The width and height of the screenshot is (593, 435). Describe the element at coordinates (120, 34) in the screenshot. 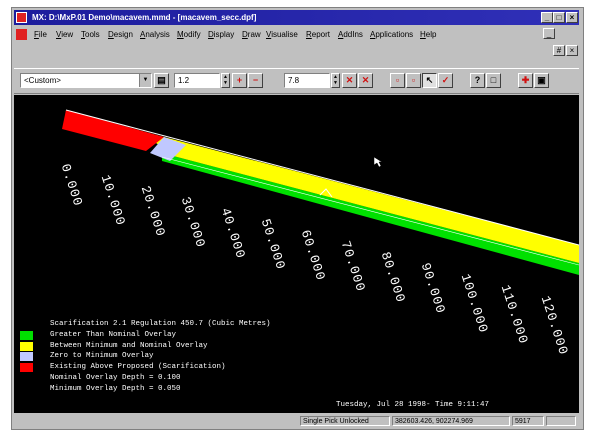

I see `menu-design: Design` at that location.